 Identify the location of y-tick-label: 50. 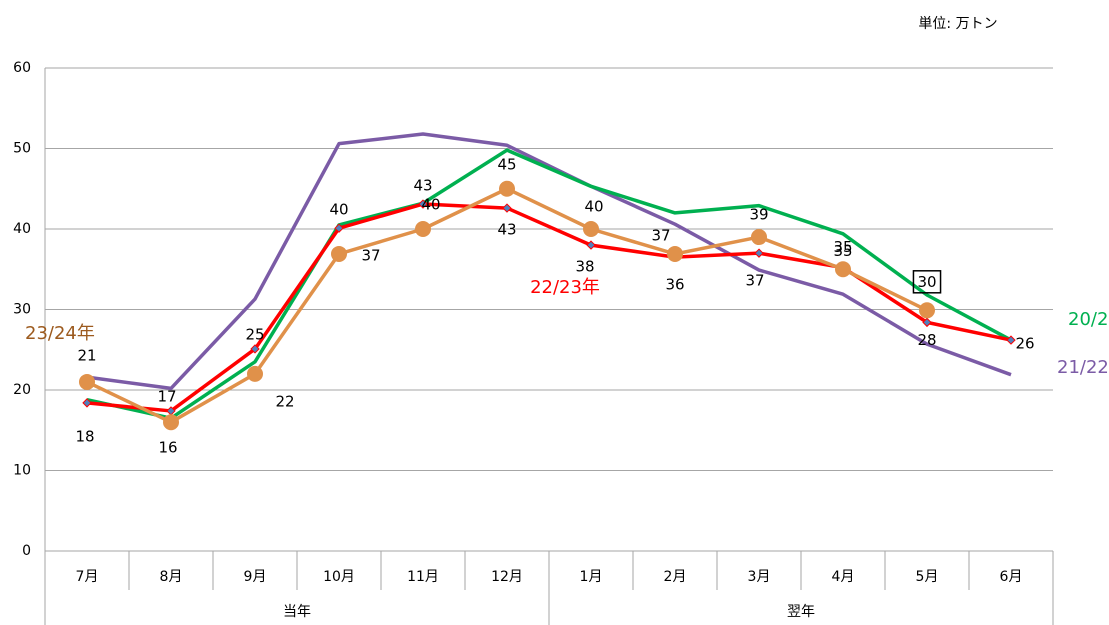
(22, 149).